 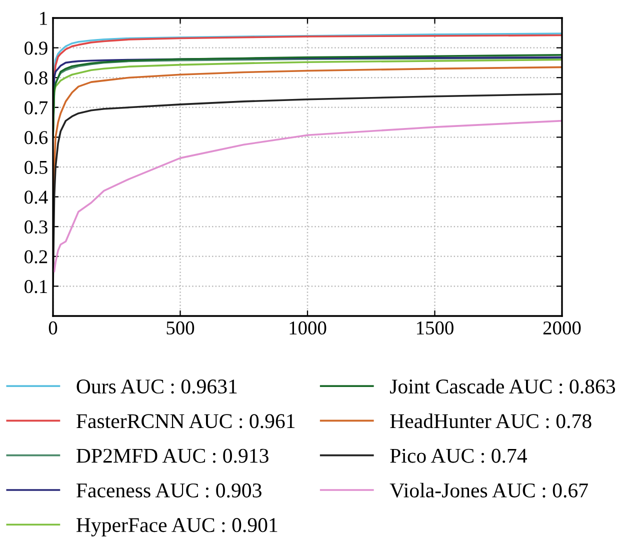 I want to click on y-tick-label: 0.6, so click(x=36, y=137).